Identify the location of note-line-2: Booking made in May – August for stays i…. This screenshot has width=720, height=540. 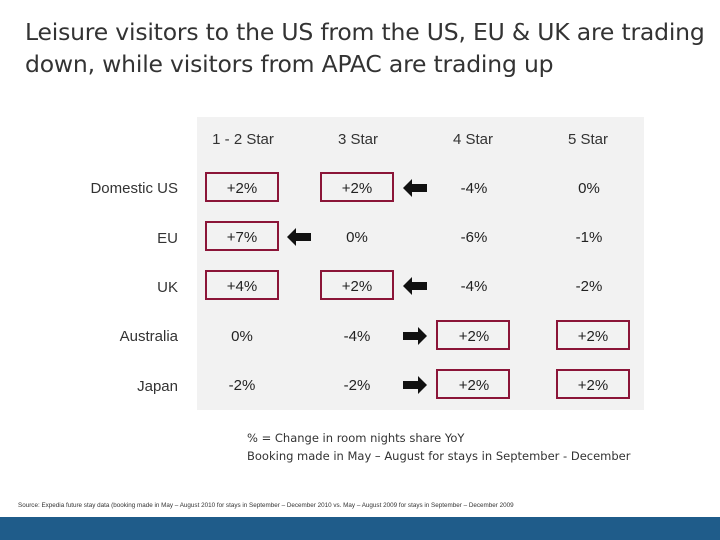
(439, 456).